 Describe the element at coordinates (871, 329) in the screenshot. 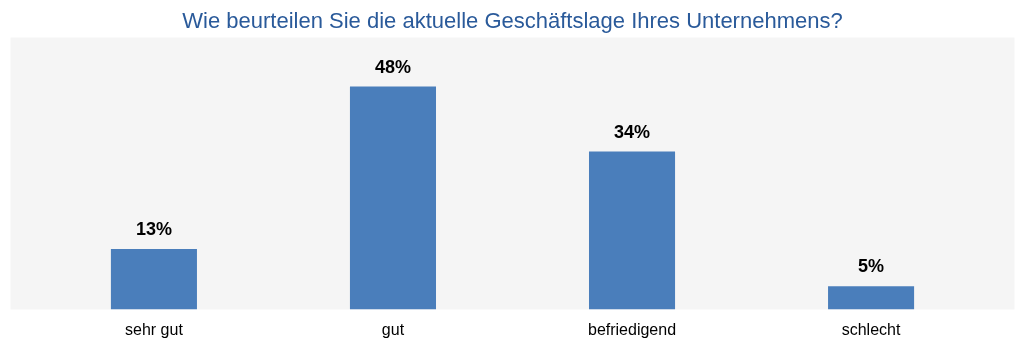

I see `x-tick-label: schlecht` at that location.